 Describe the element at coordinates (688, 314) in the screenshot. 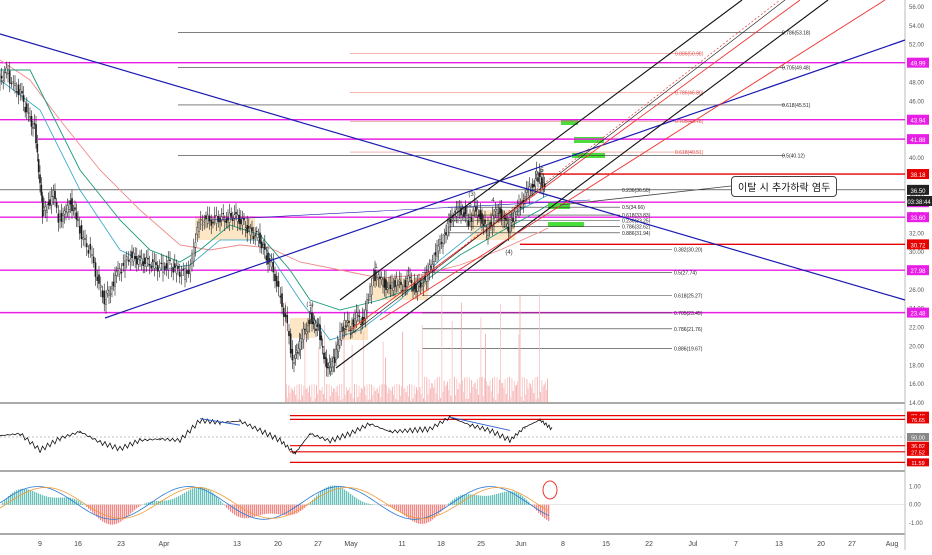

I see `fib-level-label: 0.705(23.45)` at that location.